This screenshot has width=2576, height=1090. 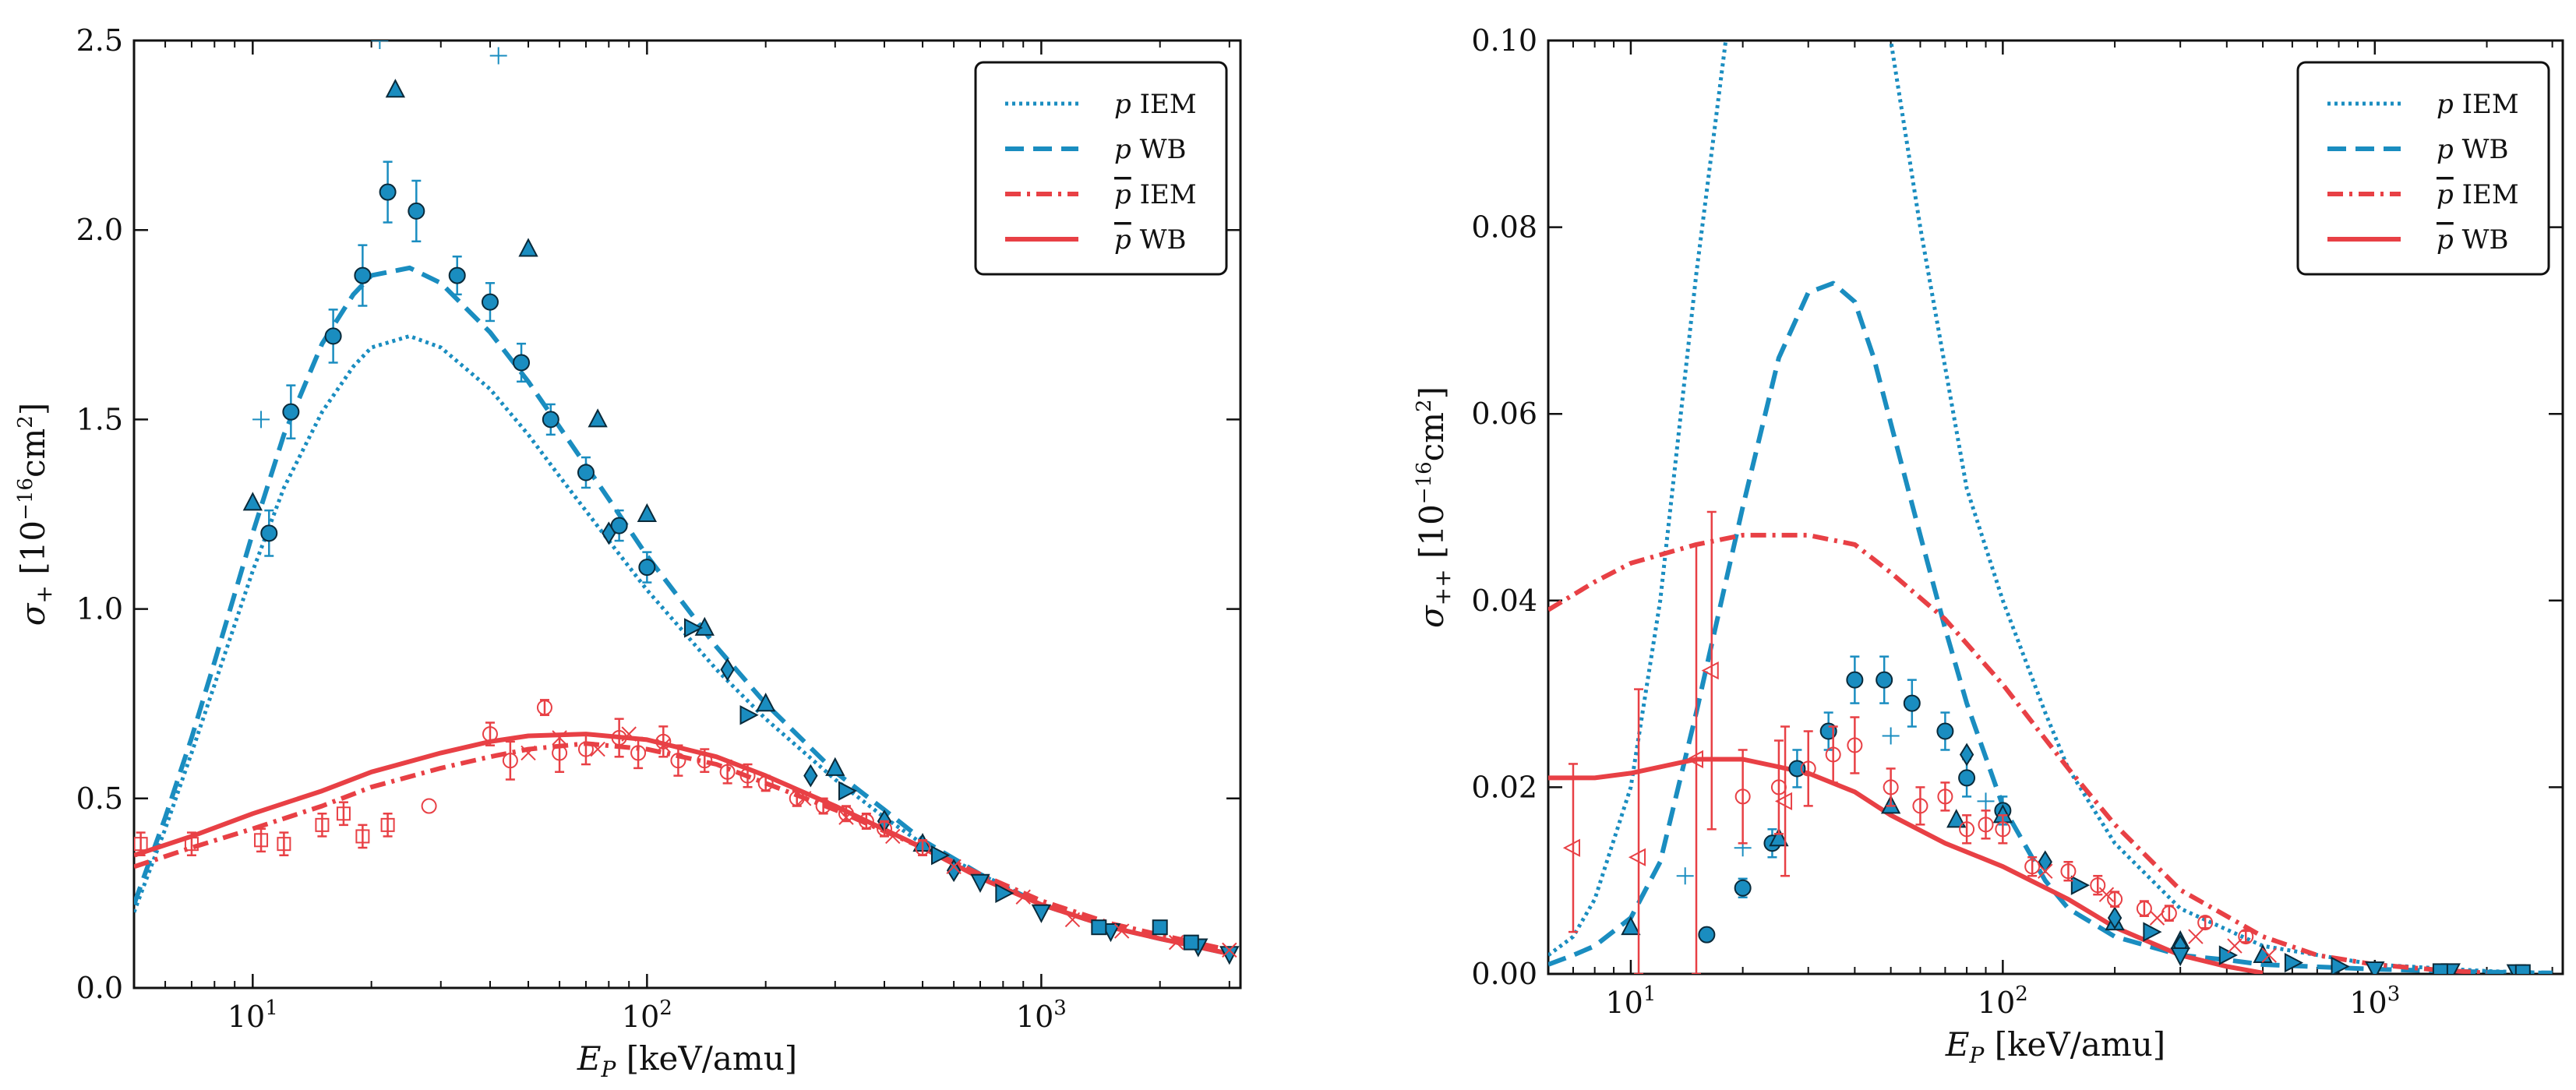 What do you see at coordinates (687, 1060) in the screenshot?
I see `x-axis-label: EP [keV/amu]` at bounding box center [687, 1060].